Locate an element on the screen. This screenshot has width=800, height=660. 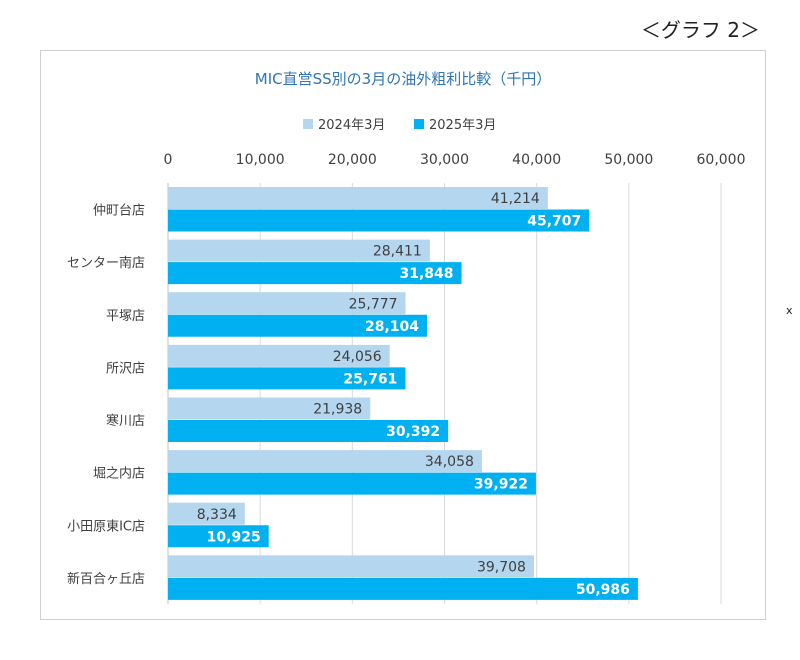
value-label-2025: 30,392 is located at coordinates (413, 432).